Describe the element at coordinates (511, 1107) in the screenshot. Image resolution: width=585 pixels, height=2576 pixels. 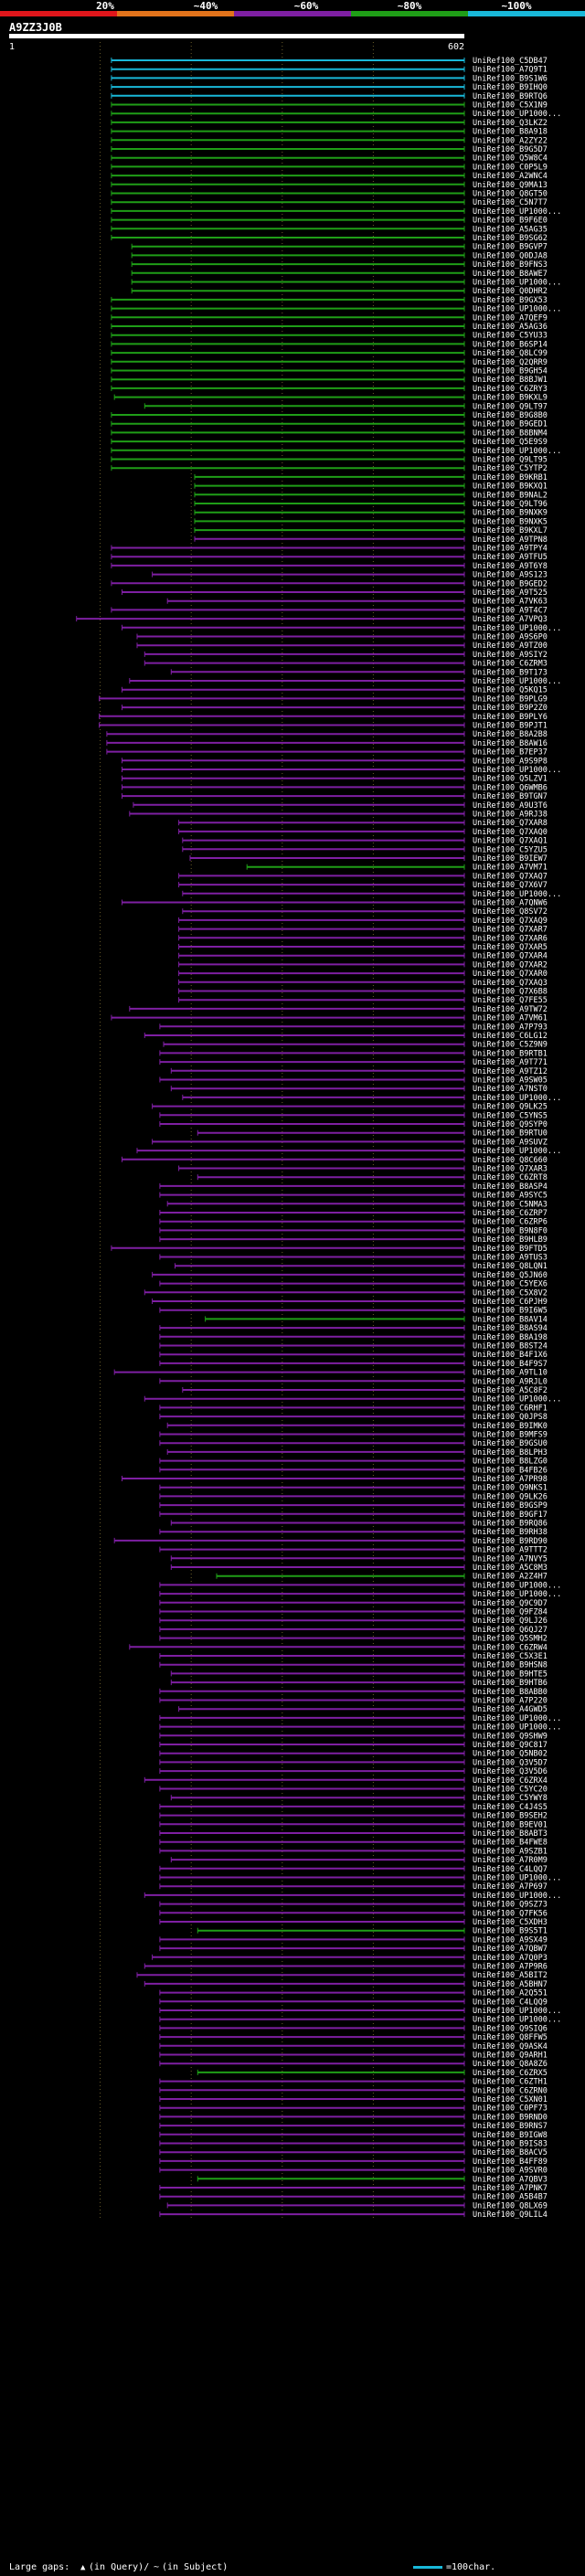
I see `hit-id-label: UniRef100_Q9LK25` at that location.